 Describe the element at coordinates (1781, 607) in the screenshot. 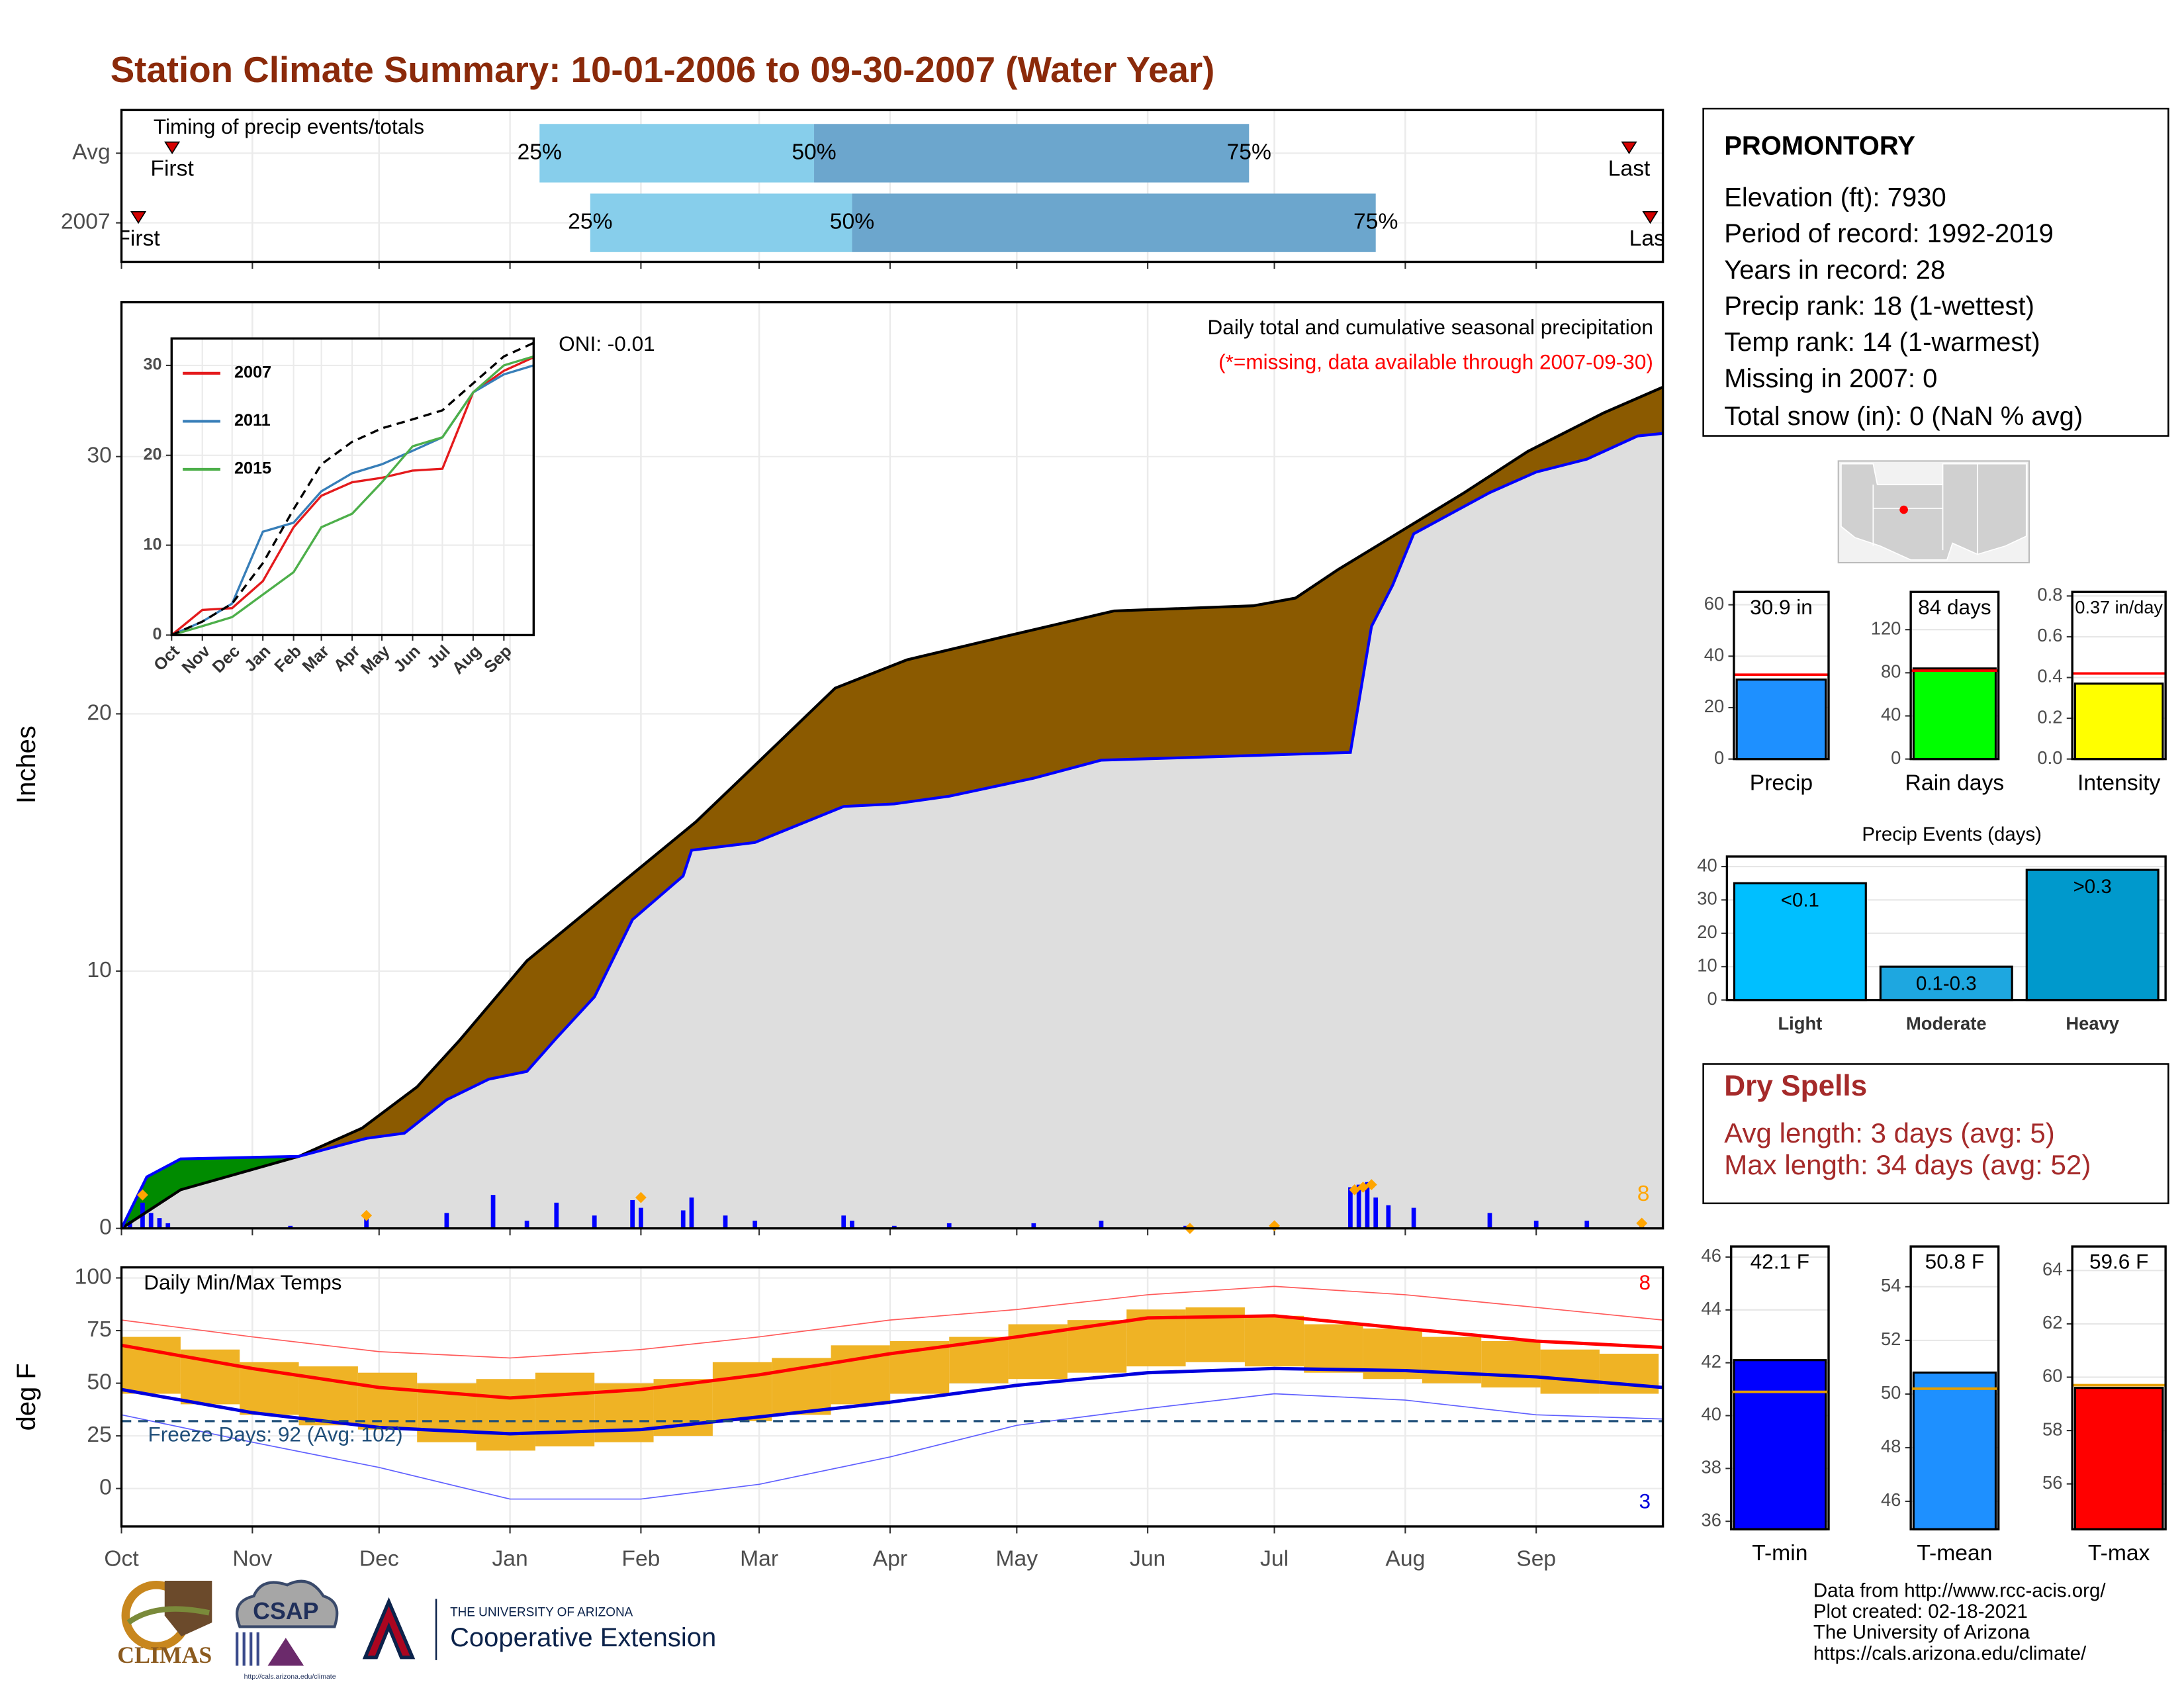

I see `value-label: 30.9 in` at that location.